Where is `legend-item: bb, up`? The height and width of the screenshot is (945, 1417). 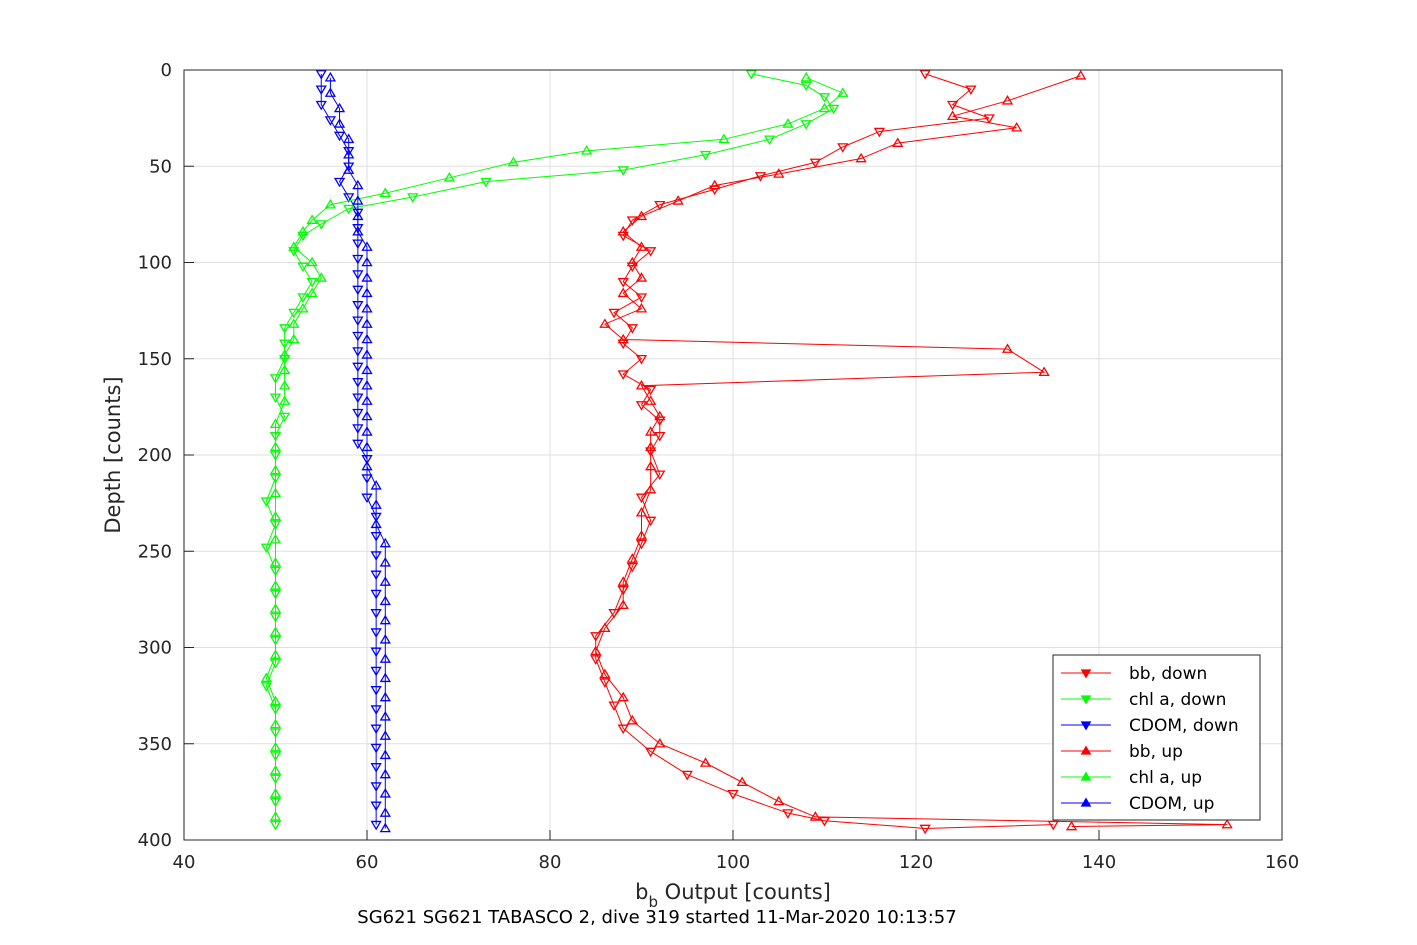 legend-item: bb, up is located at coordinates (1122, 752).